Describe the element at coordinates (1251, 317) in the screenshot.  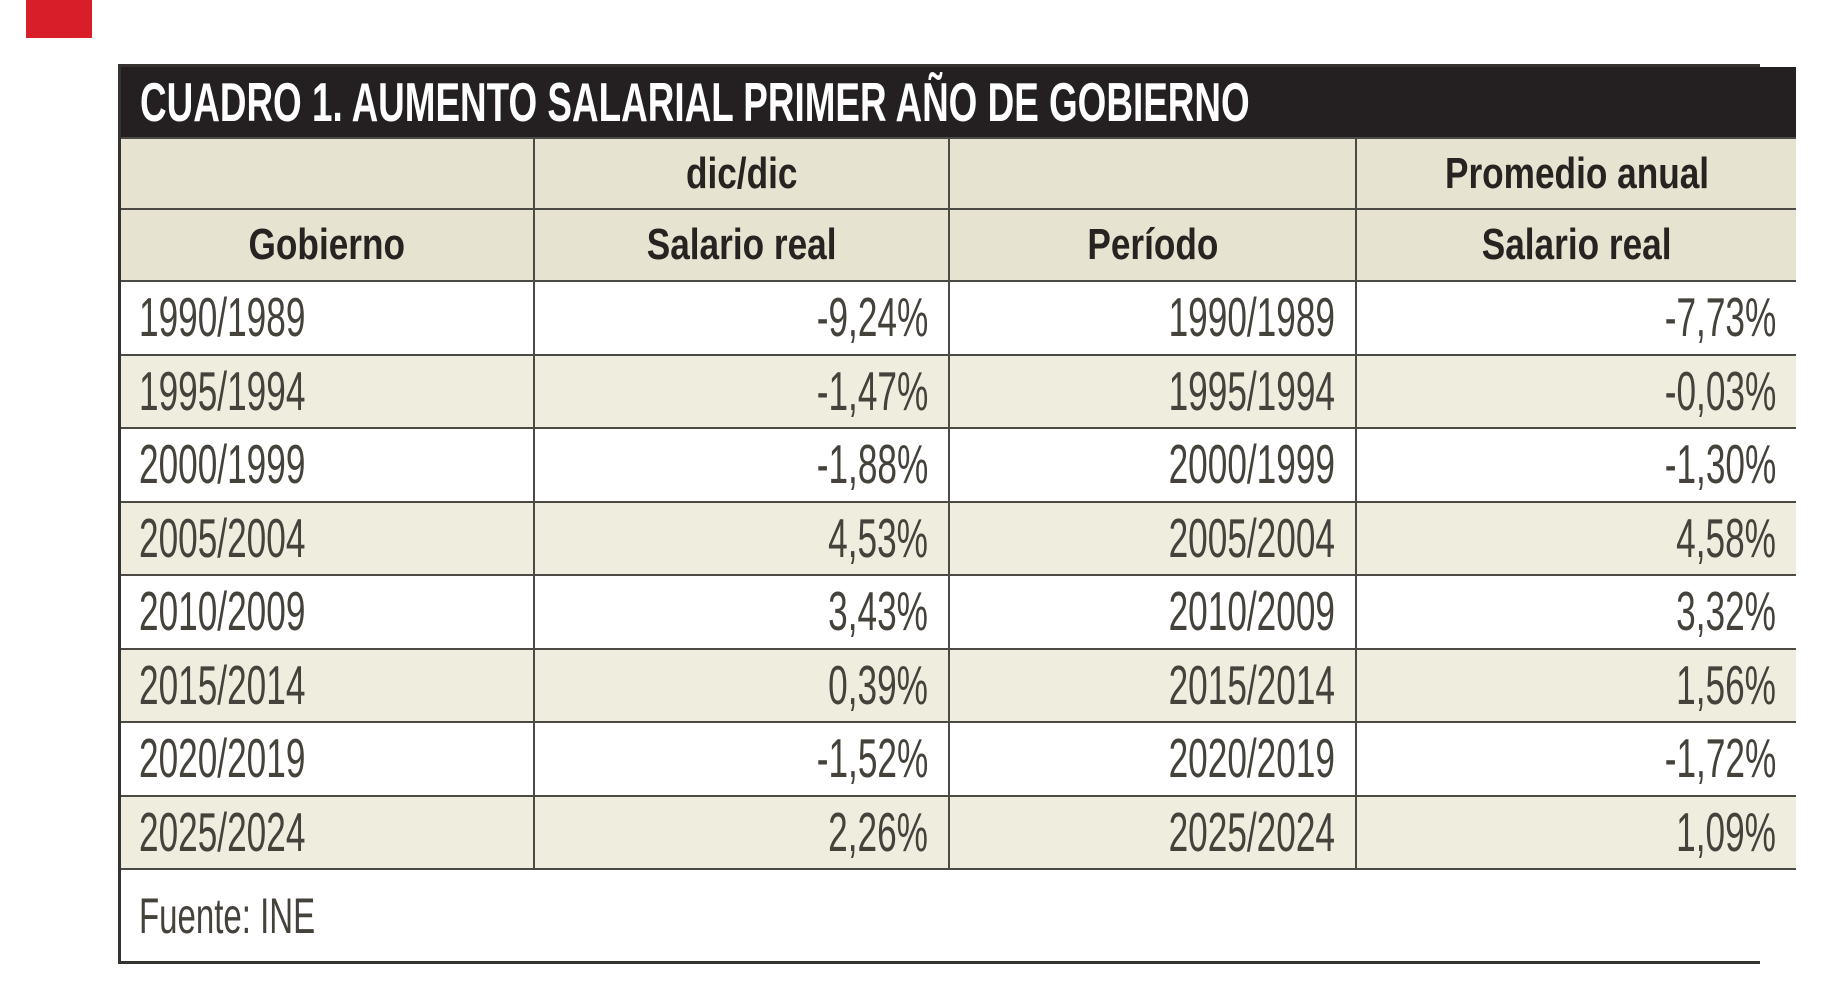
I see `cell-periodo: 1990/1989` at that location.